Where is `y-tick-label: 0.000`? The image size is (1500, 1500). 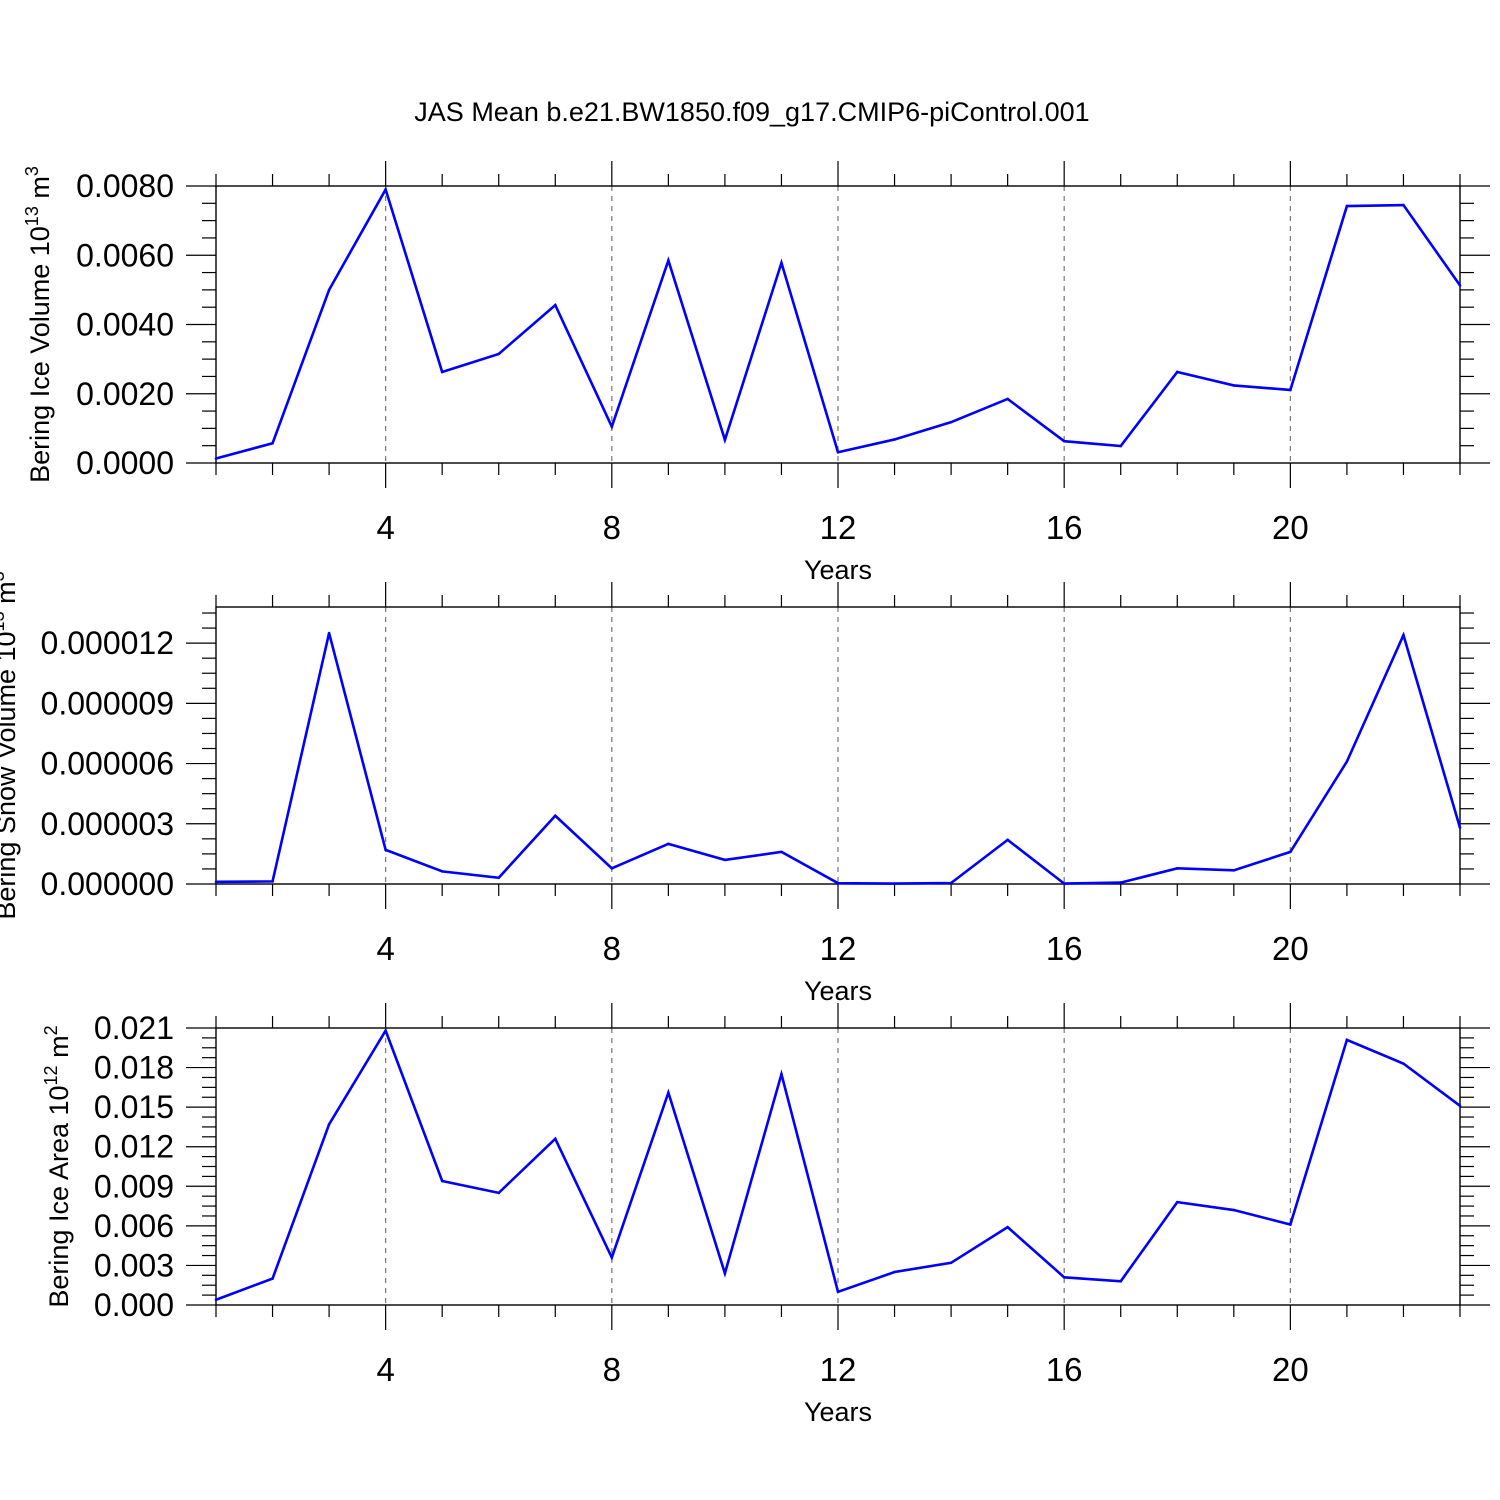 y-tick-label: 0.000 is located at coordinates (134, 1305).